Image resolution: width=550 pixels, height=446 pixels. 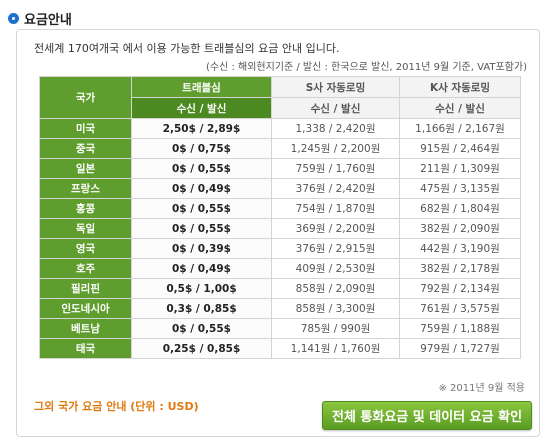 What do you see at coordinates (85, 128) in the screenshot?
I see `country-cell: 미국` at bounding box center [85, 128].